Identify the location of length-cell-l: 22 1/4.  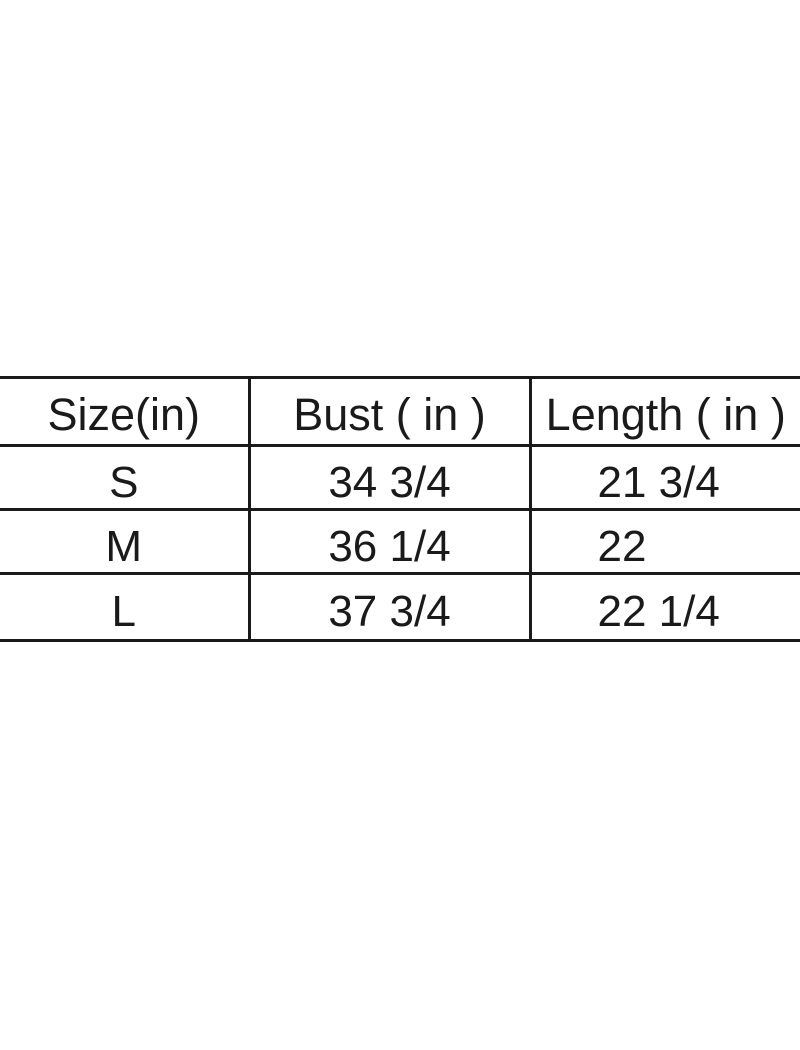
(665, 607).